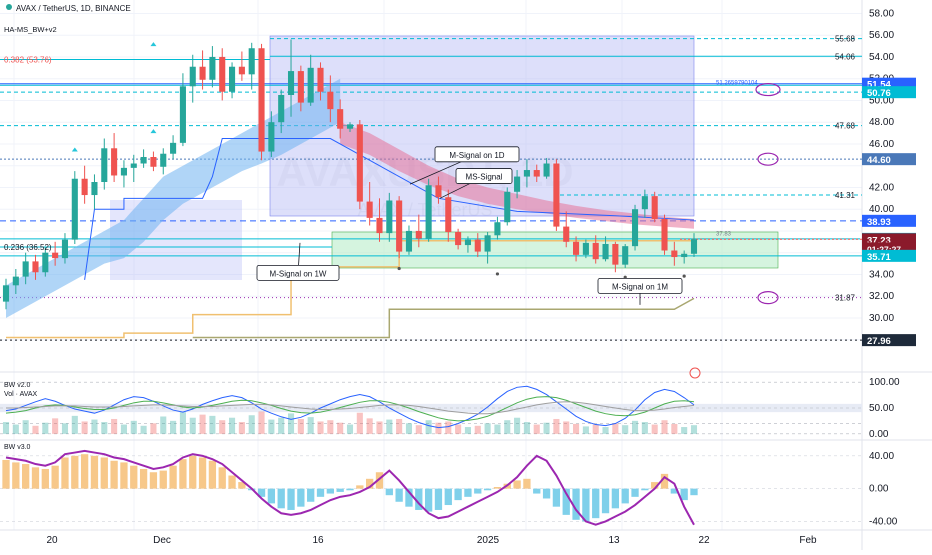  Describe the element at coordinates (889, 340) in the screenshot. I see `price-tag` at that location.